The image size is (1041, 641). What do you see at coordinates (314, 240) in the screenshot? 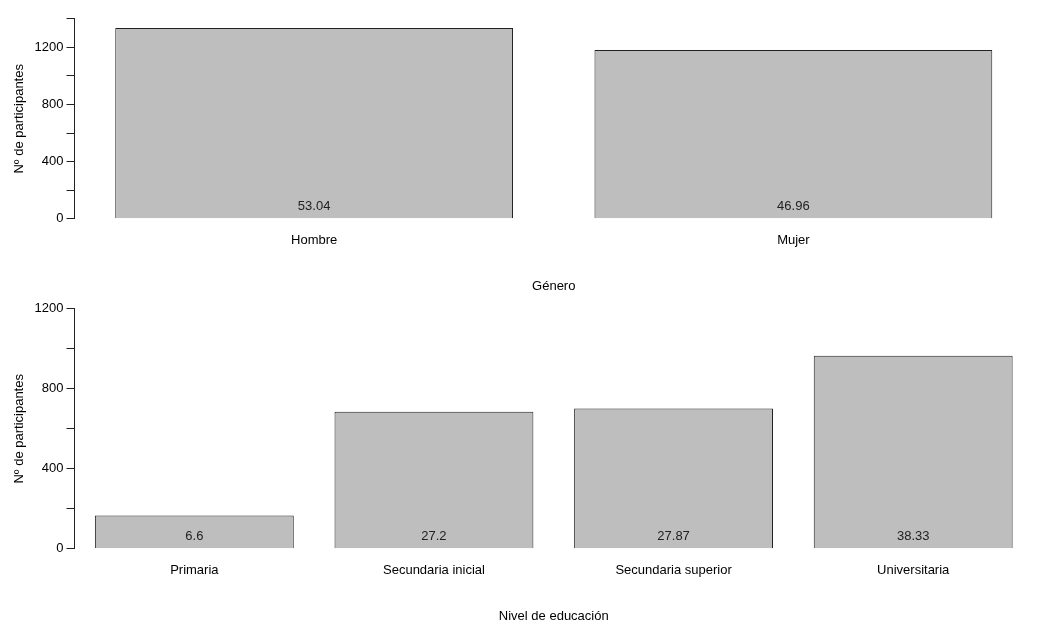
I see `x-tick-label: Hombre` at bounding box center [314, 240].